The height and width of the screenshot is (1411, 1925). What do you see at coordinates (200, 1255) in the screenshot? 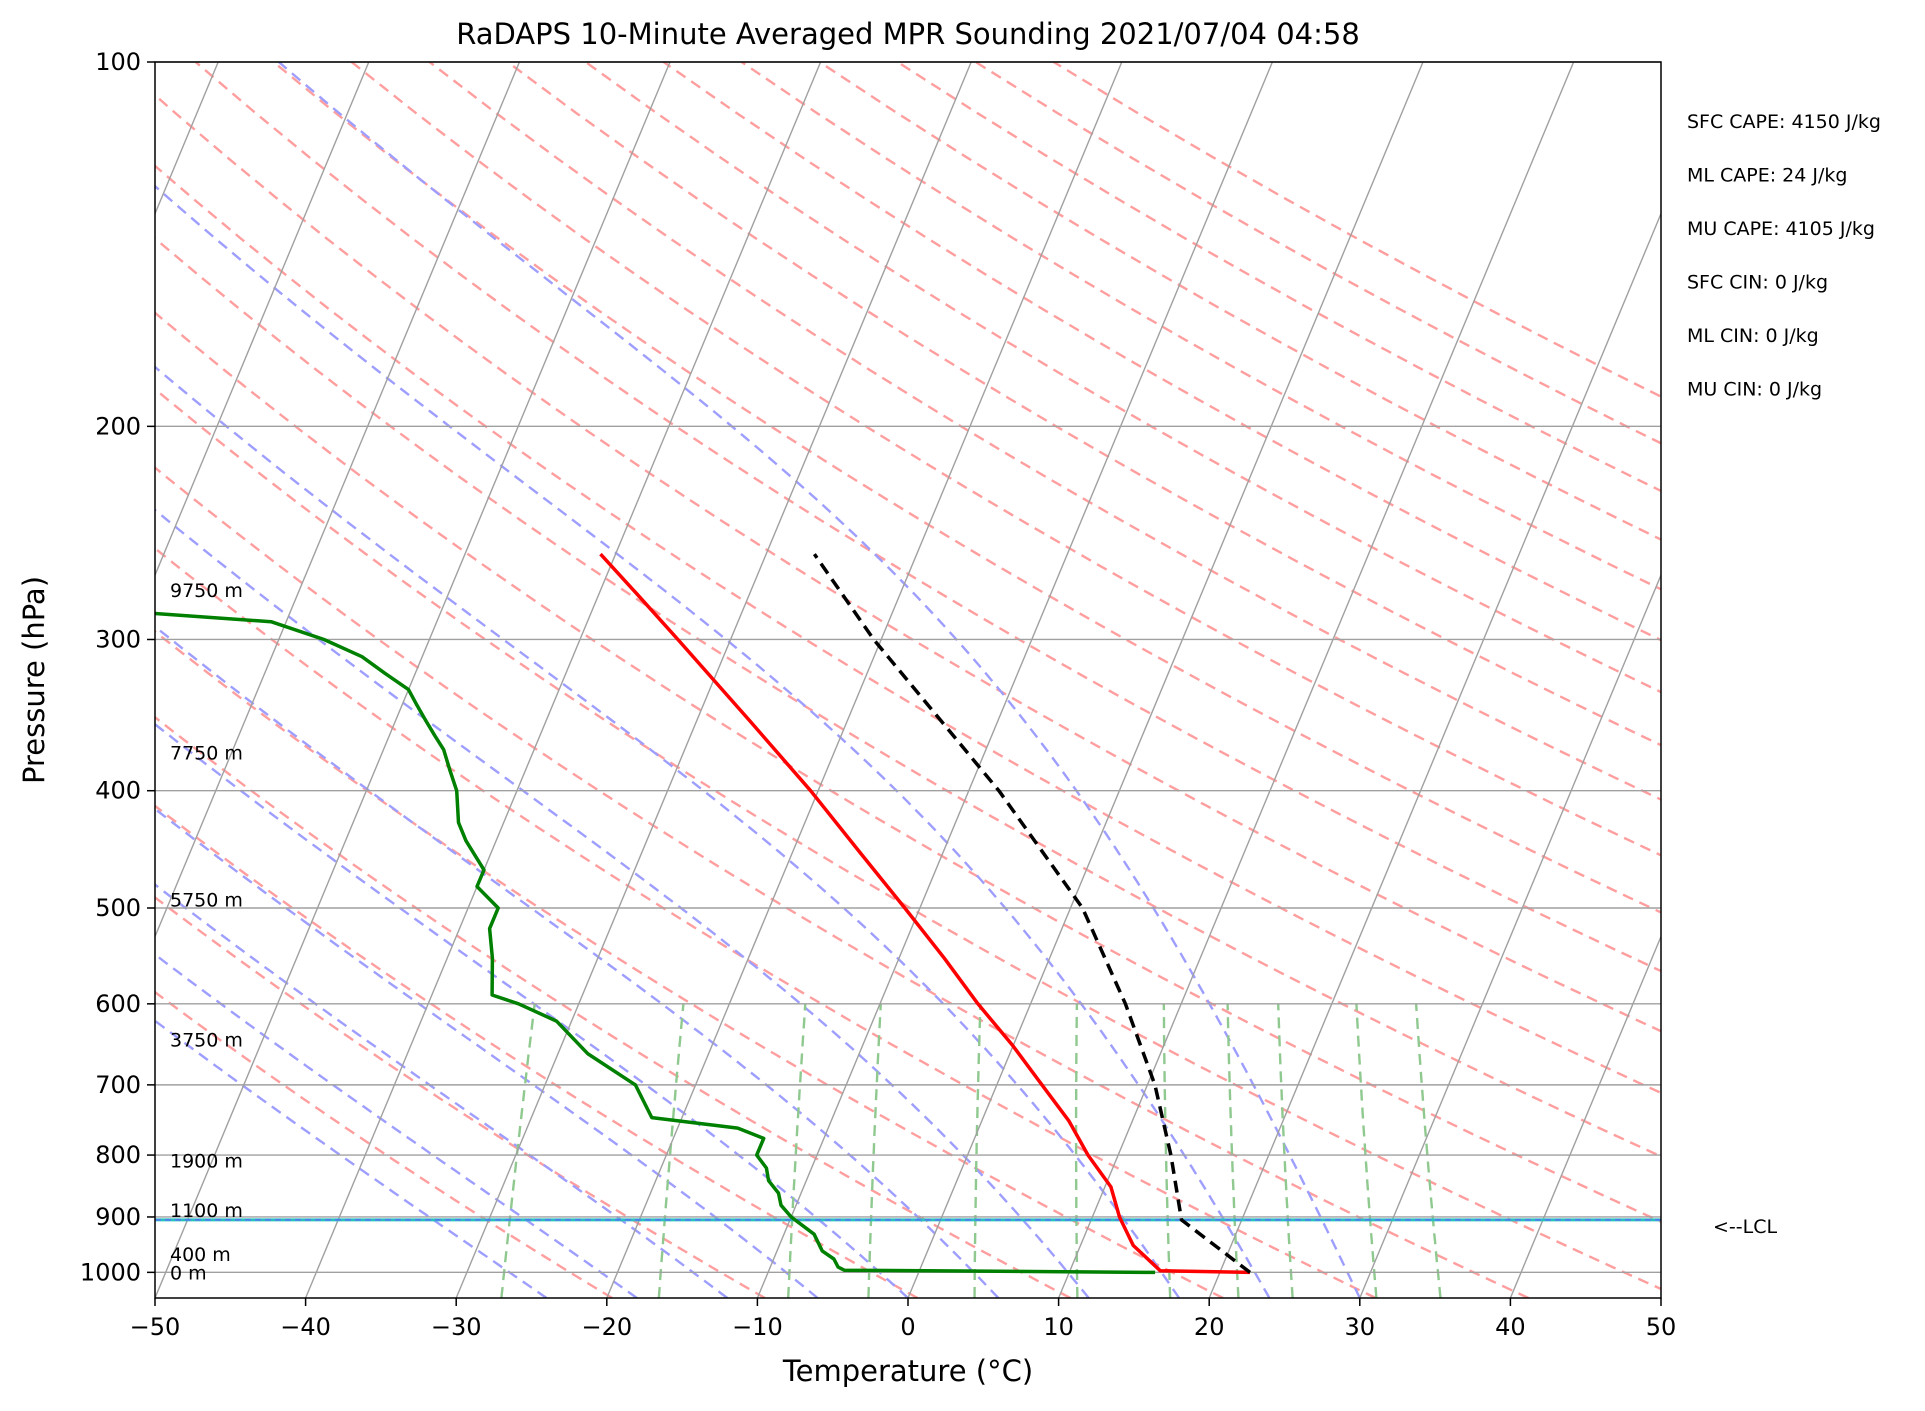
I see `height-label: 400 m` at bounding box center [200, 1255].